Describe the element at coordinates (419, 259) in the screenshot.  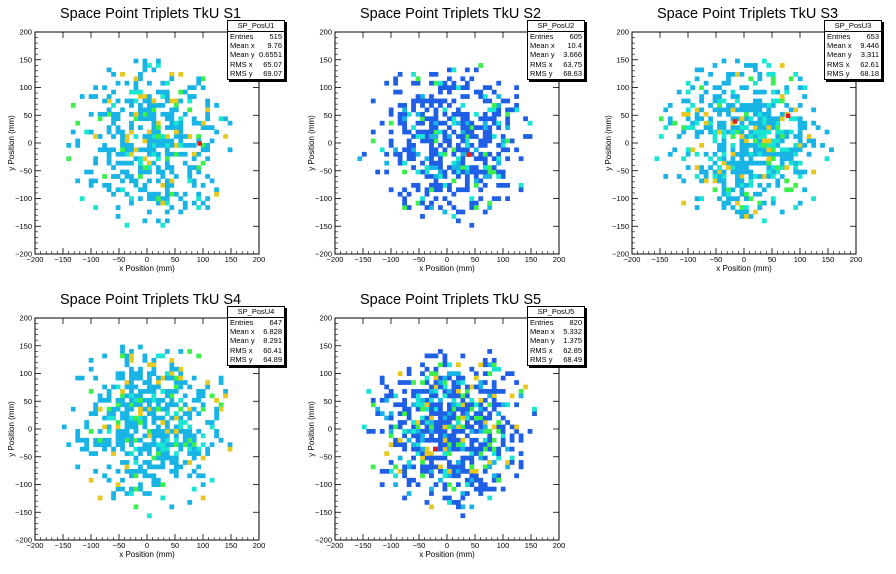
I see `x-tick-label: −50` at that location.